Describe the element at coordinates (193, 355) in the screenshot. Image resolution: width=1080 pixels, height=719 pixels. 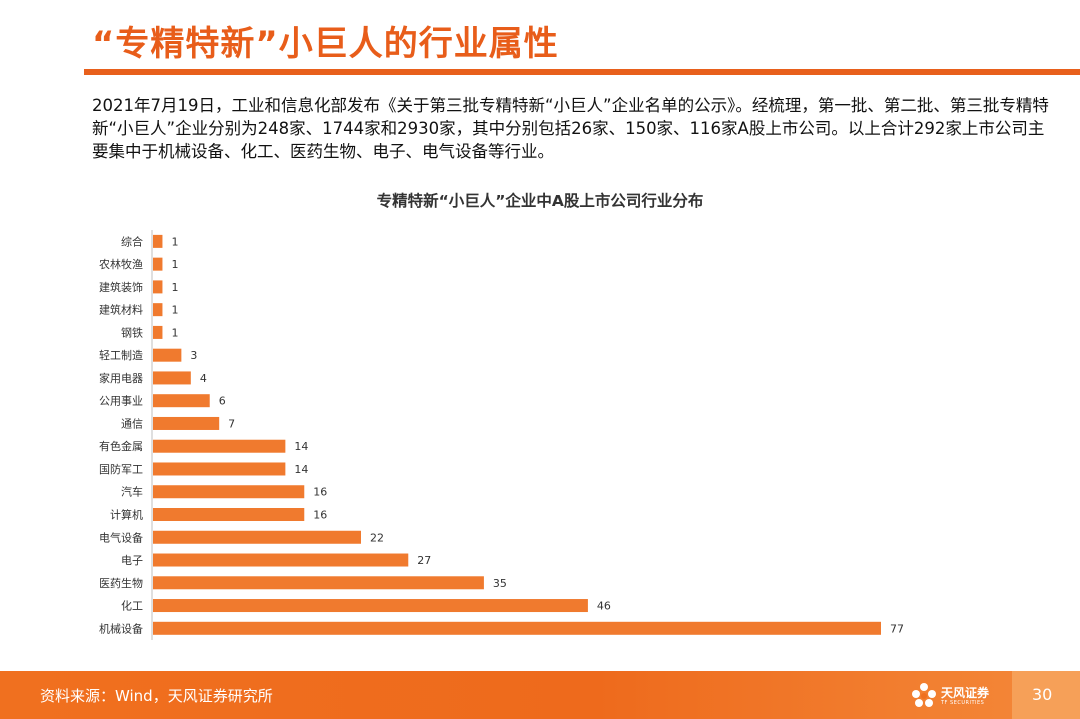
I see `data-label: 3` at that location.